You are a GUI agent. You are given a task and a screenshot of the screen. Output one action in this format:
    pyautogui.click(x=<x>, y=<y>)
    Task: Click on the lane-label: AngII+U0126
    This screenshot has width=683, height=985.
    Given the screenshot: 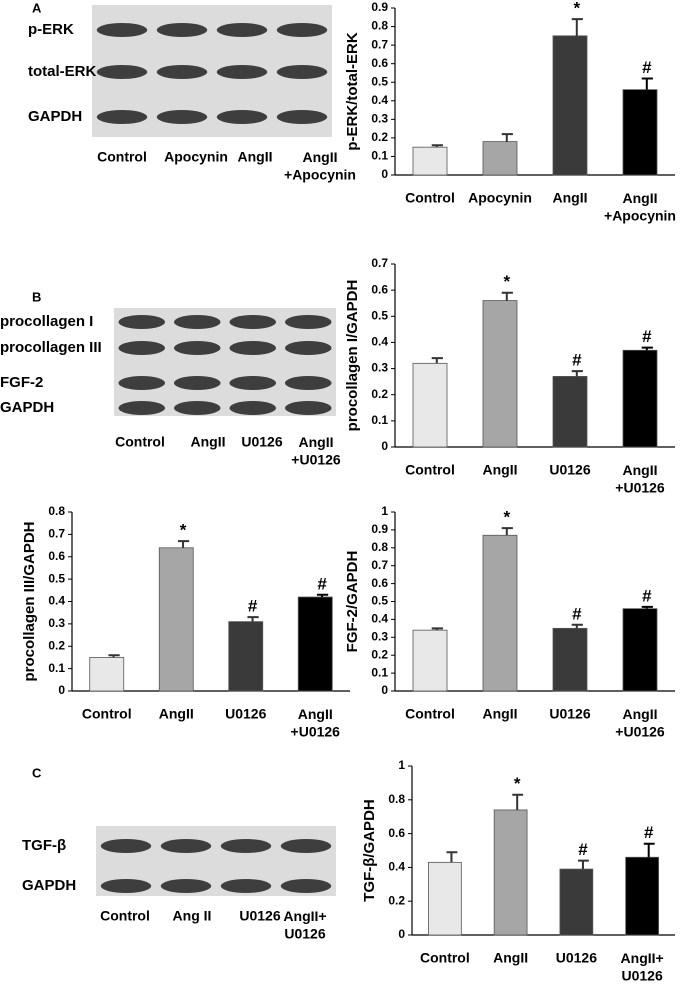 What is the action you would take?
    pyautogui.click(x=304, y=925)
    